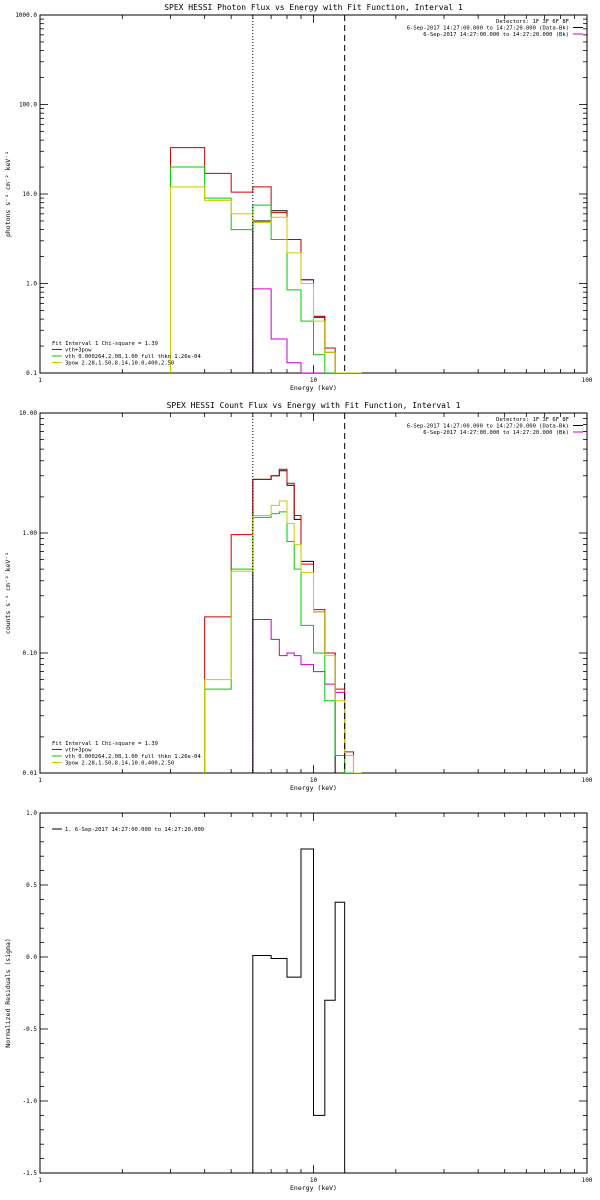 Image resolution: width=600 pixels, height=1200 pixels. I want to click on y-tick-label: -1.5, so click(30, 1173).